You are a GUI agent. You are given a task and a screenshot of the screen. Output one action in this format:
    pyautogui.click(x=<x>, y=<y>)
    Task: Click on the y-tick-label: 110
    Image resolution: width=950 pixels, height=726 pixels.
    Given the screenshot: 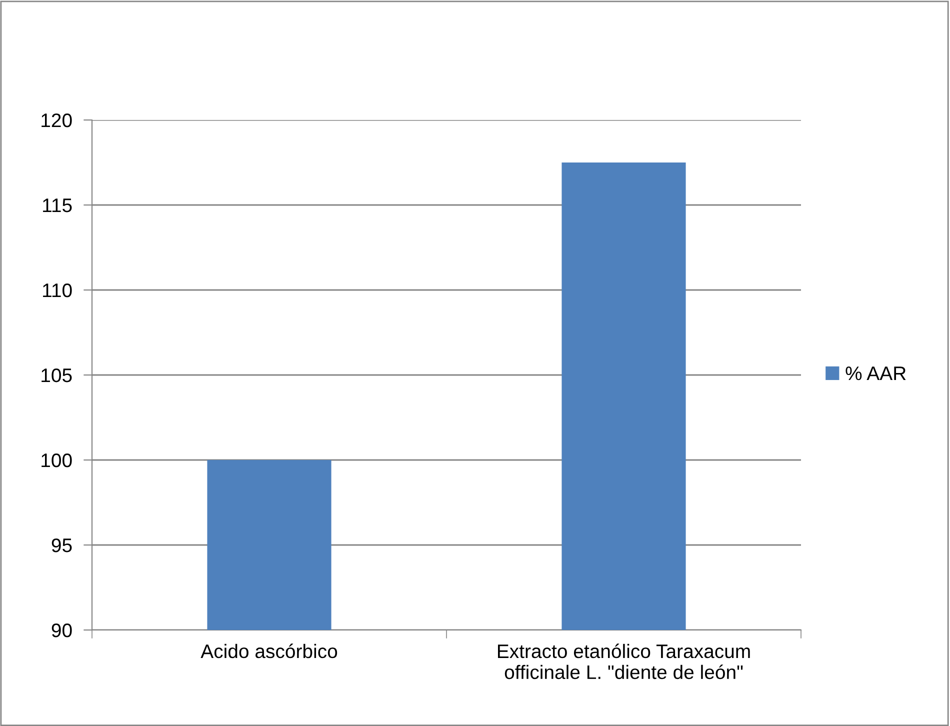 What is the action you would take?
    pyautogui.click(x=57, y=290)
    